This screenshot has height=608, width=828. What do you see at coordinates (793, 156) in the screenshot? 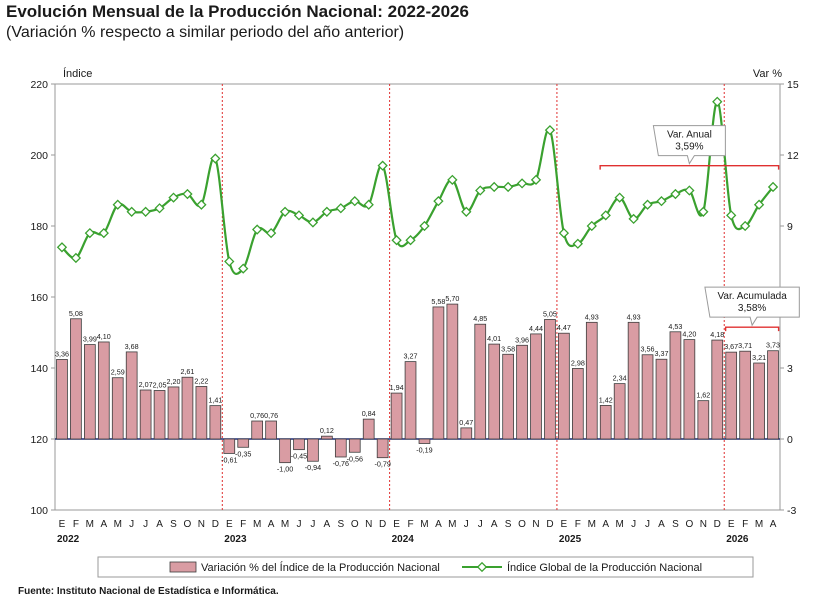
I see `right-tick-label: 12` at bounding box center [793, 156].